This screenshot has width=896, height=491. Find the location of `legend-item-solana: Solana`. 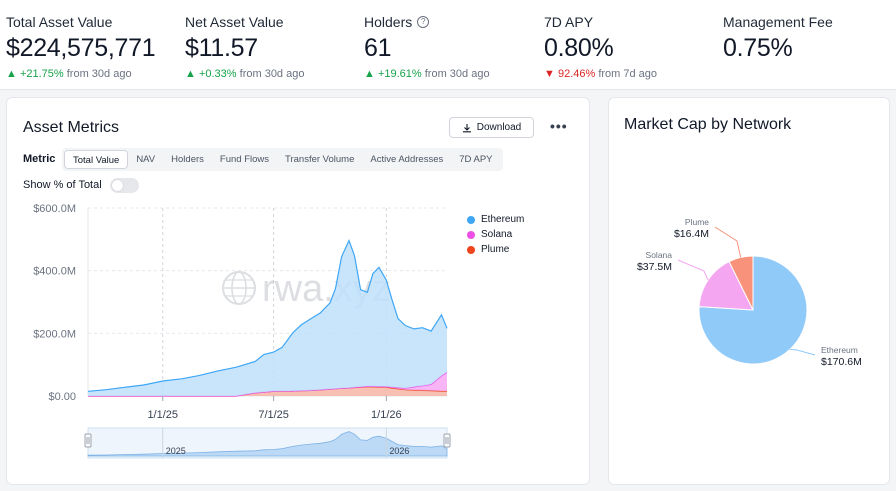

legend-item-solana: Solana is located at coordinates (495, 234).